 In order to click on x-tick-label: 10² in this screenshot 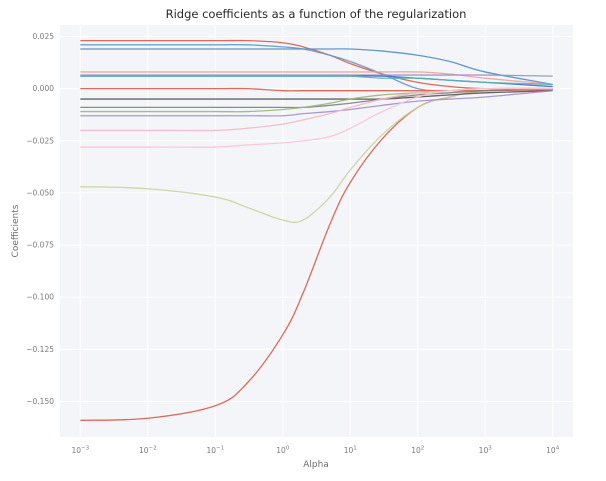, I will do `click(417, 451)`.